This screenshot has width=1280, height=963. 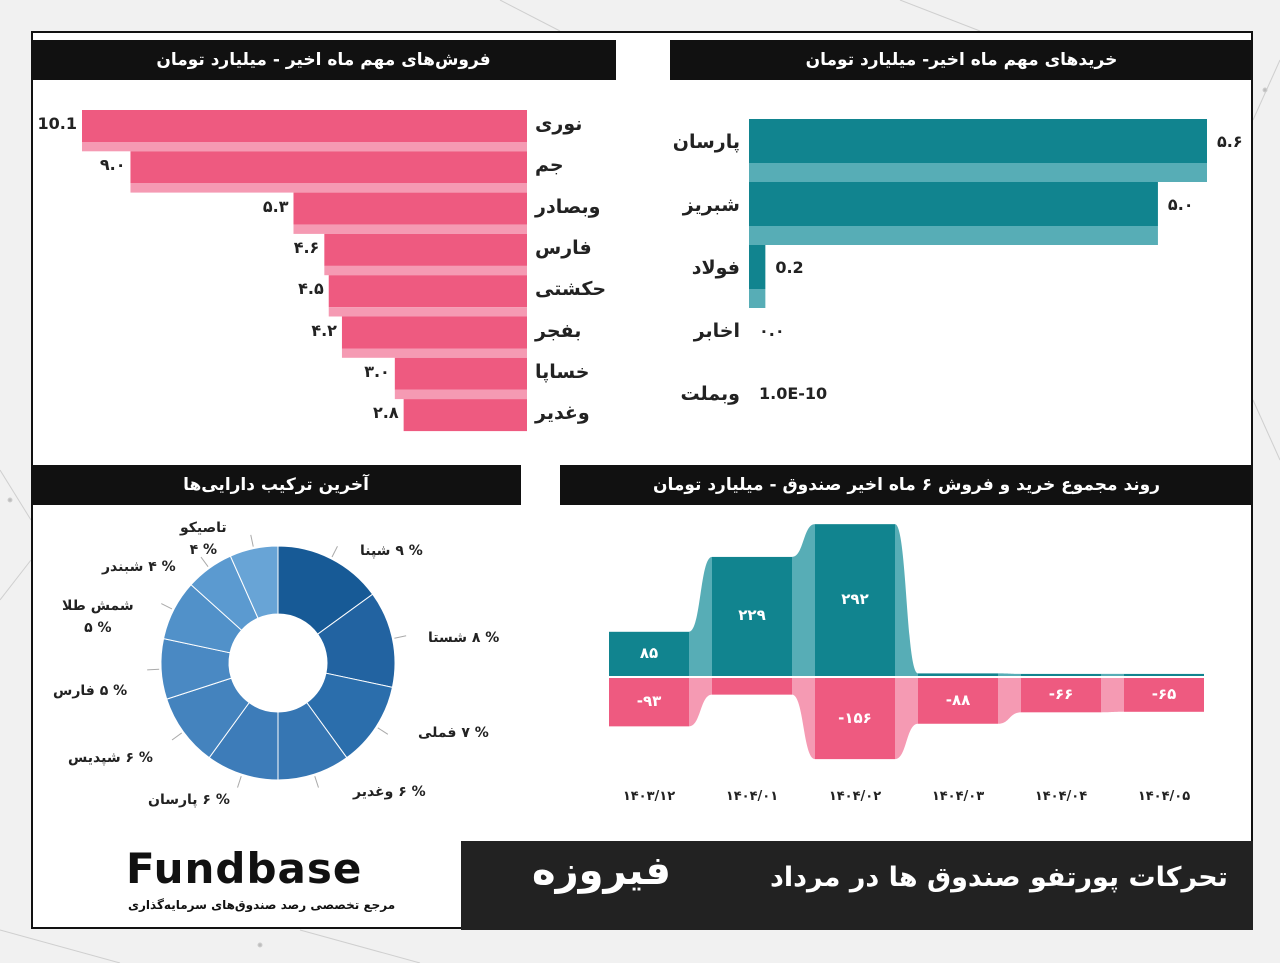 I want to click on sales-category-label: جم, so click(x=549, y=165).